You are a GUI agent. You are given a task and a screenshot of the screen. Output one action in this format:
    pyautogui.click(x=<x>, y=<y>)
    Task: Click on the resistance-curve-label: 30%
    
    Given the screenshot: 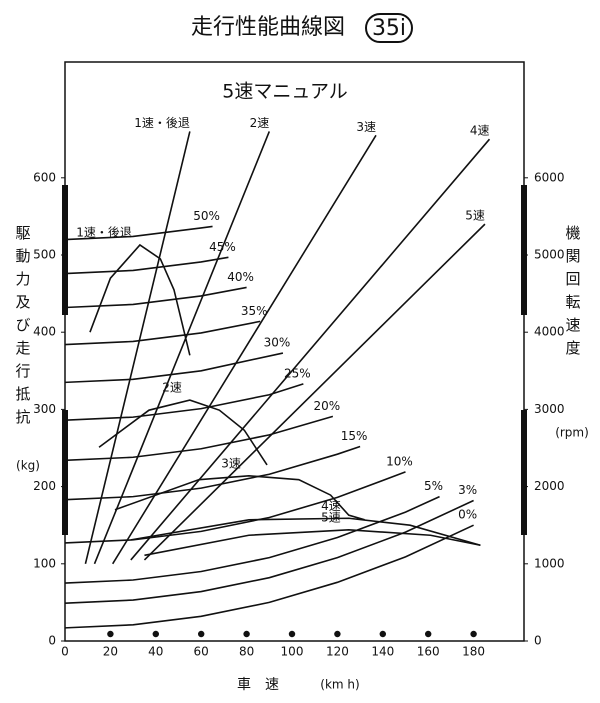 What is the action you would take?
    pyautogui.click(x=277, y=343)
    